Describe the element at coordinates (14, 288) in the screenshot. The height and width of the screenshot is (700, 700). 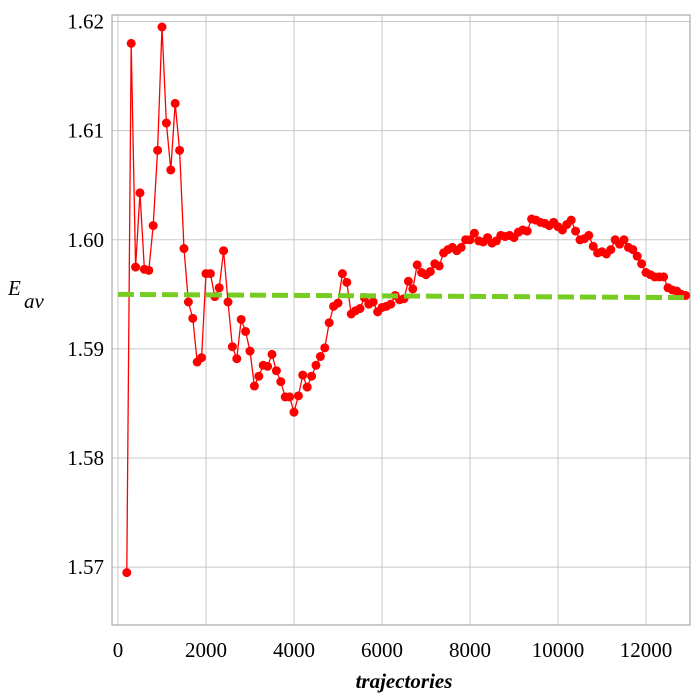
I see `y-axis-label: E` at that location.